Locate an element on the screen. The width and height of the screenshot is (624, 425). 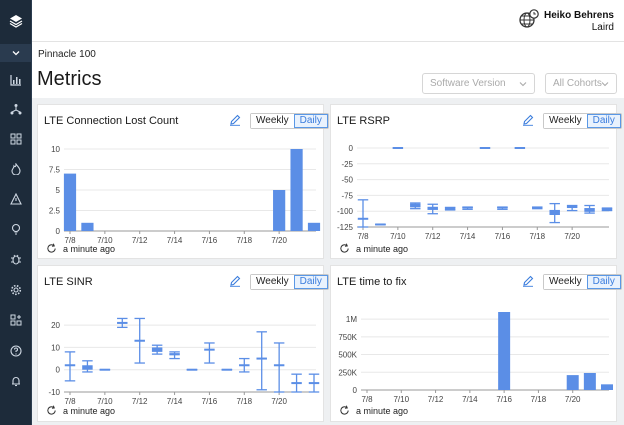
sidebar-toggle-button is located at coordinates (16, 53).